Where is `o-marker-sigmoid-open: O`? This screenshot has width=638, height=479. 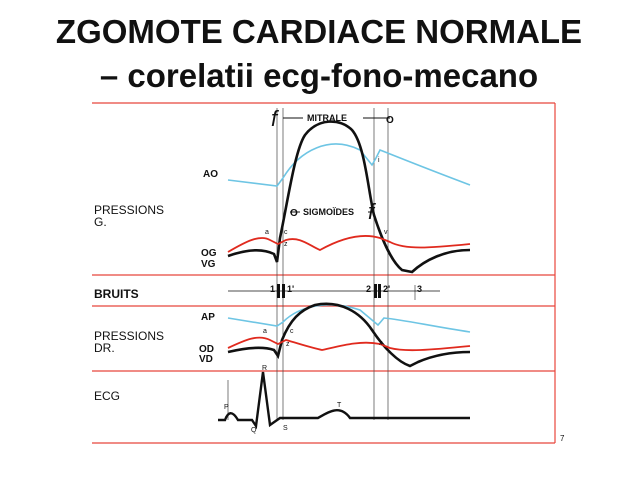 o-marker-sigmoid-open: O is located at coordinates (294, 213).